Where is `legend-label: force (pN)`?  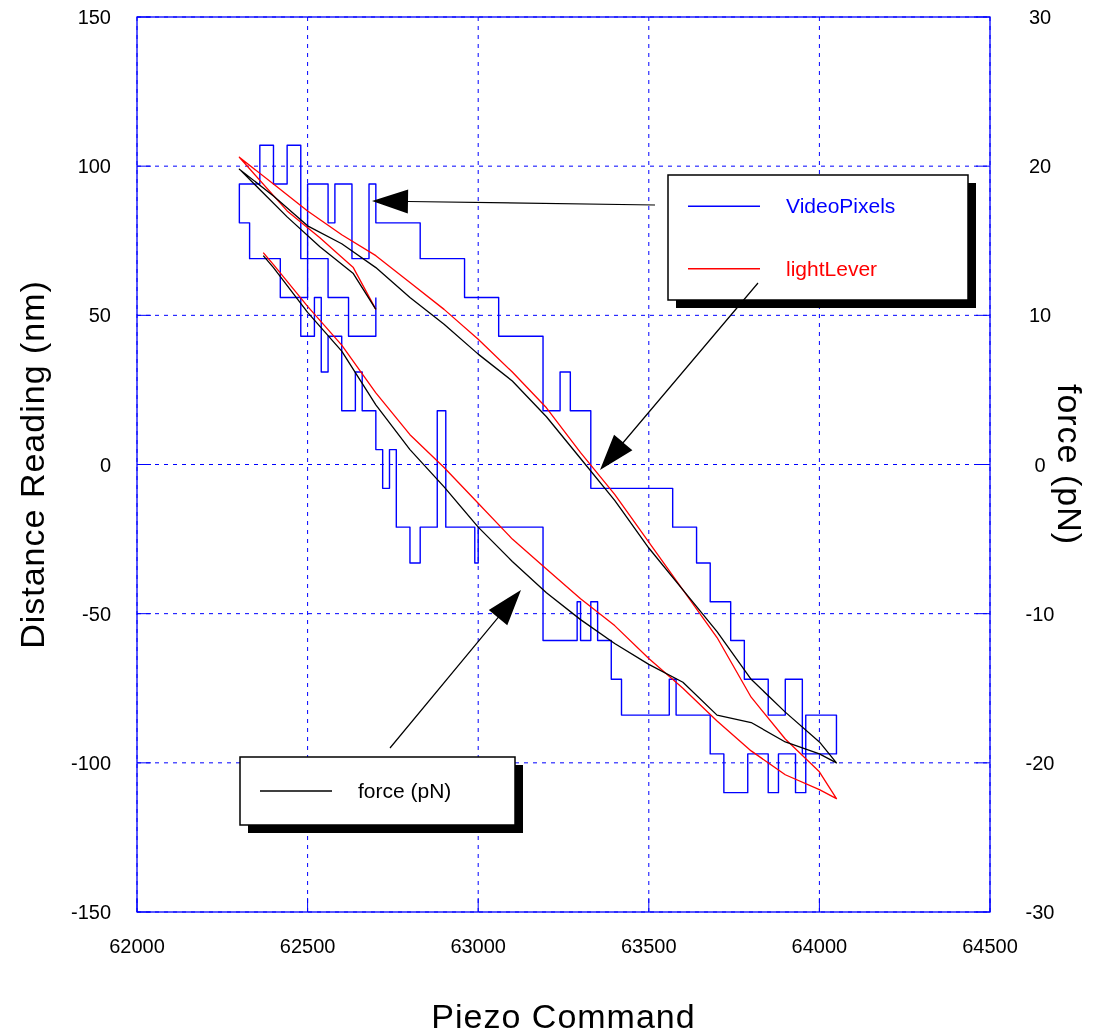 legend-label: force (pN) is located at coordinates (405, 790).